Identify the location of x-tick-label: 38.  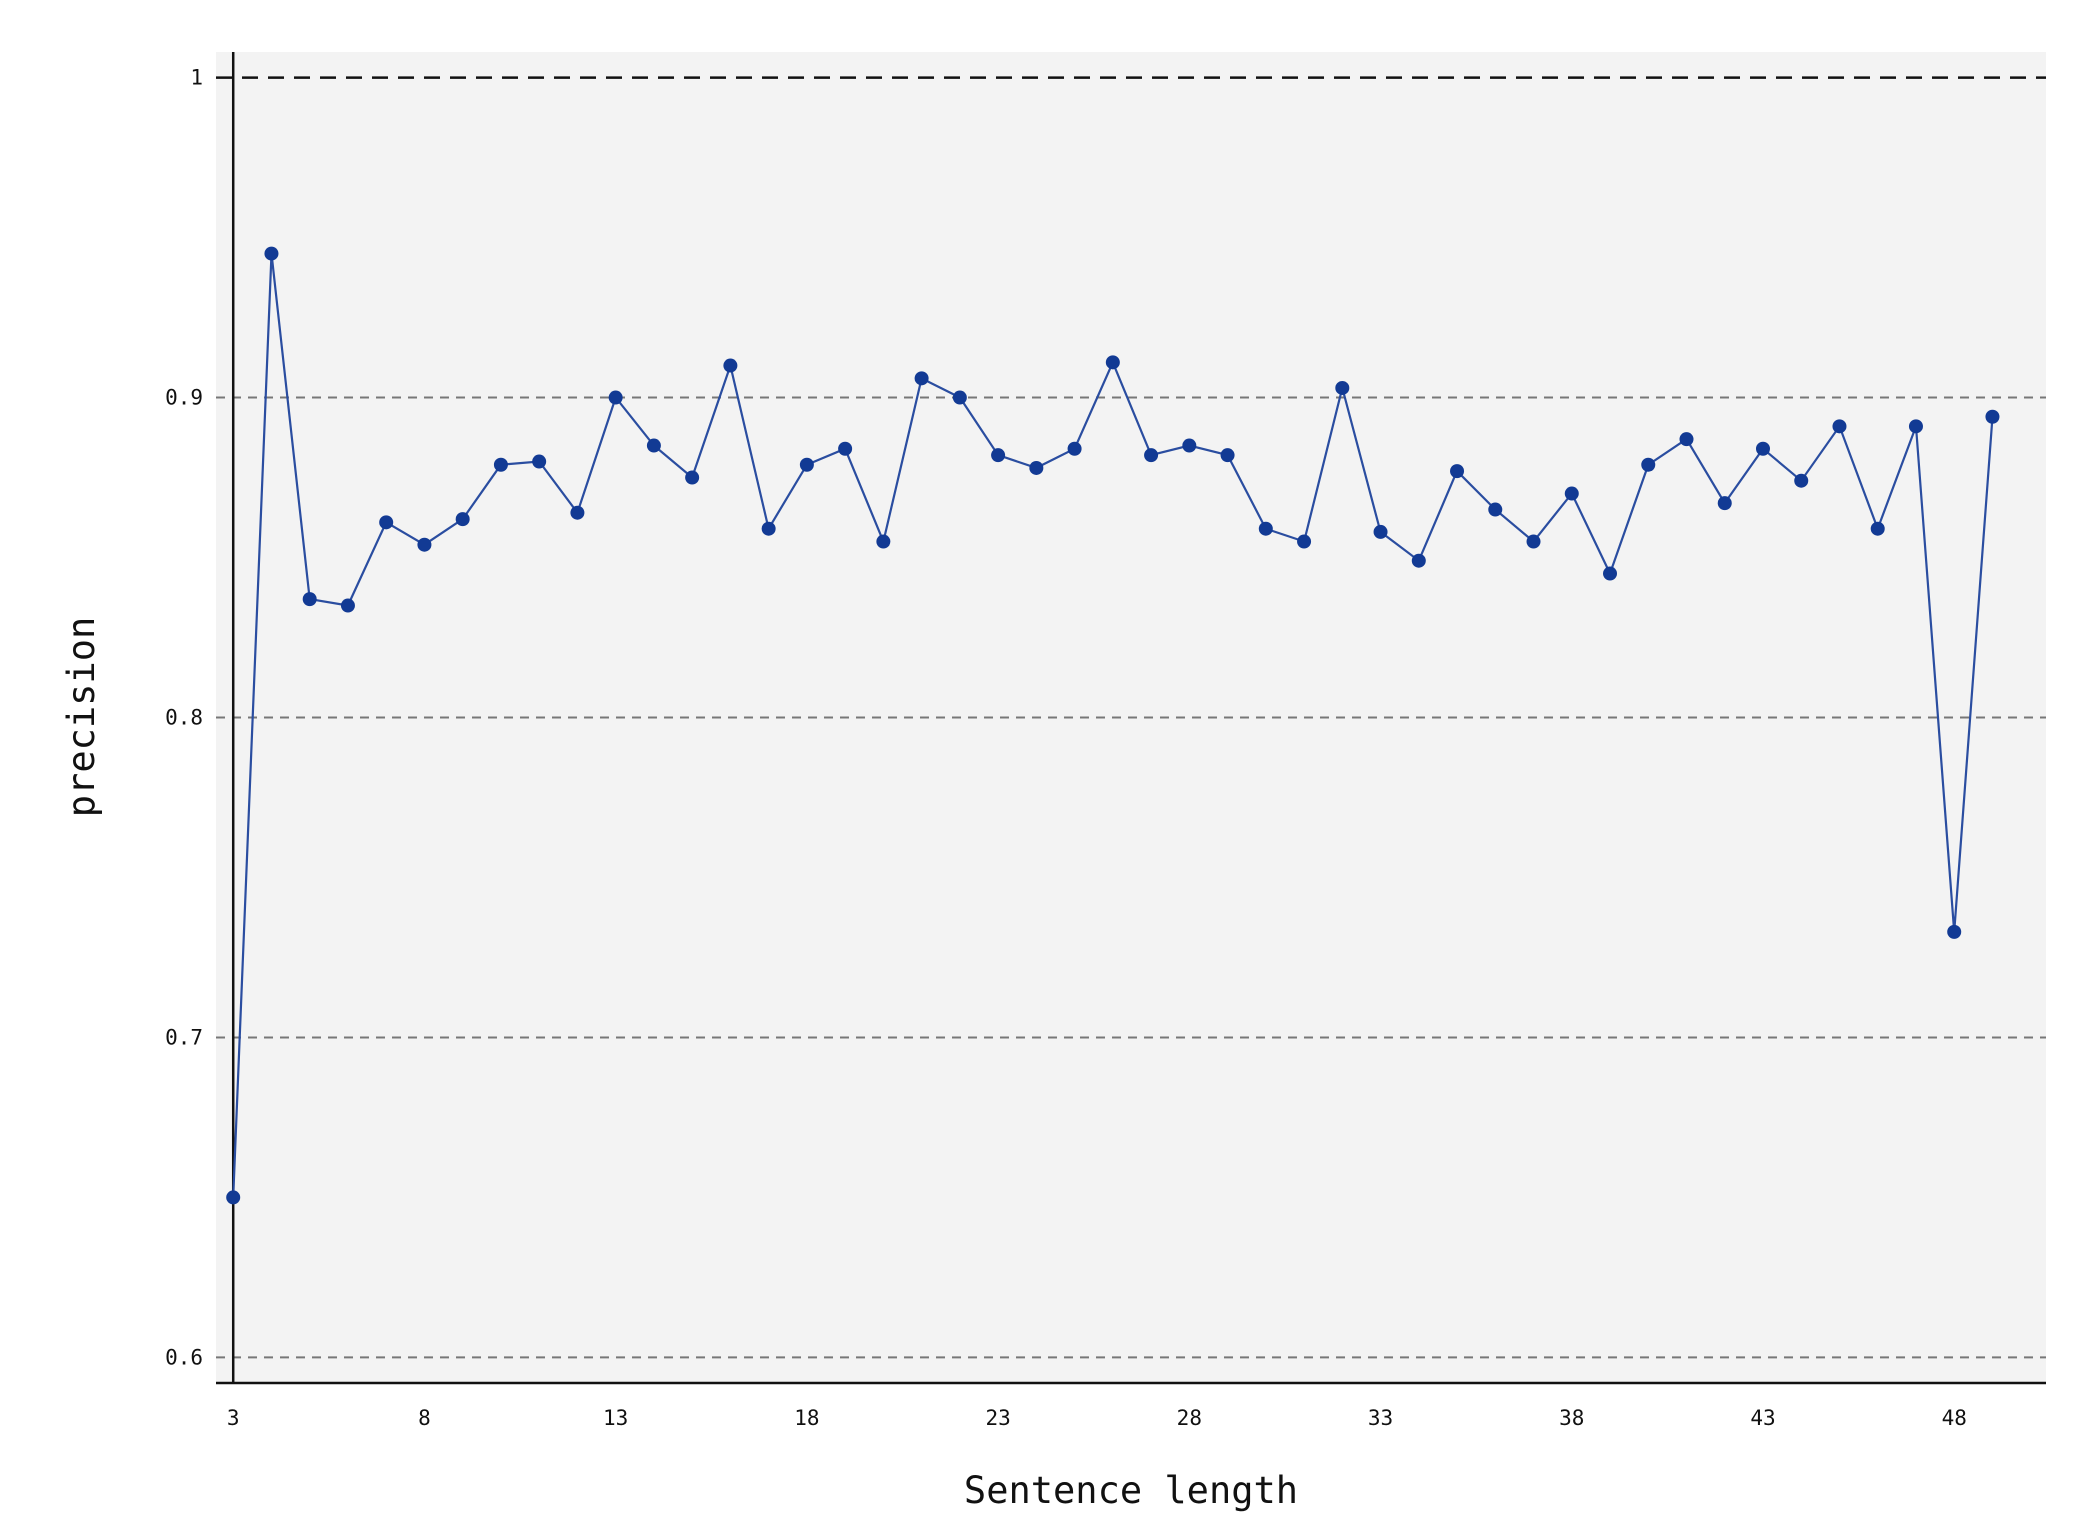
(1571, 1418).